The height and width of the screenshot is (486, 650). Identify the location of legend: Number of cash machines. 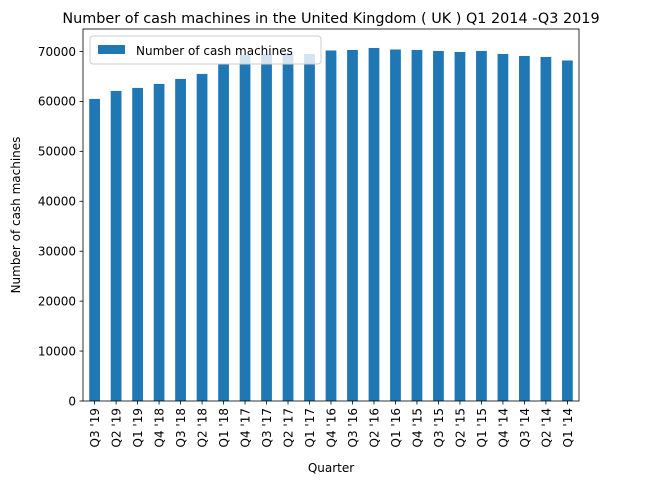
(205, 50).